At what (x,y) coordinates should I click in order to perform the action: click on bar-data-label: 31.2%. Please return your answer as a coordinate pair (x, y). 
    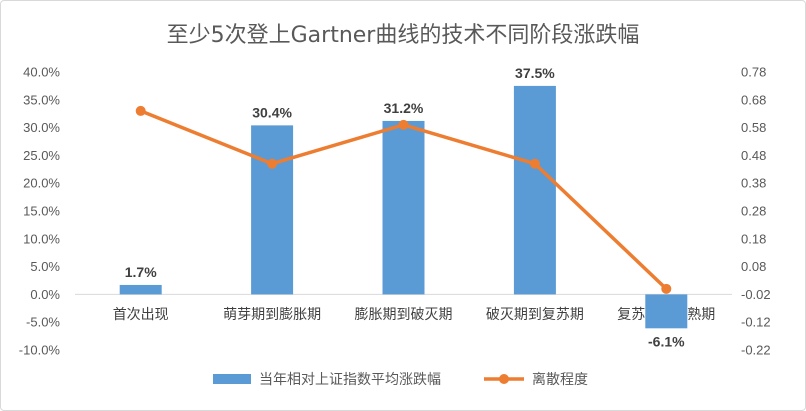
    Looking at the image, I should click on (404, 108).